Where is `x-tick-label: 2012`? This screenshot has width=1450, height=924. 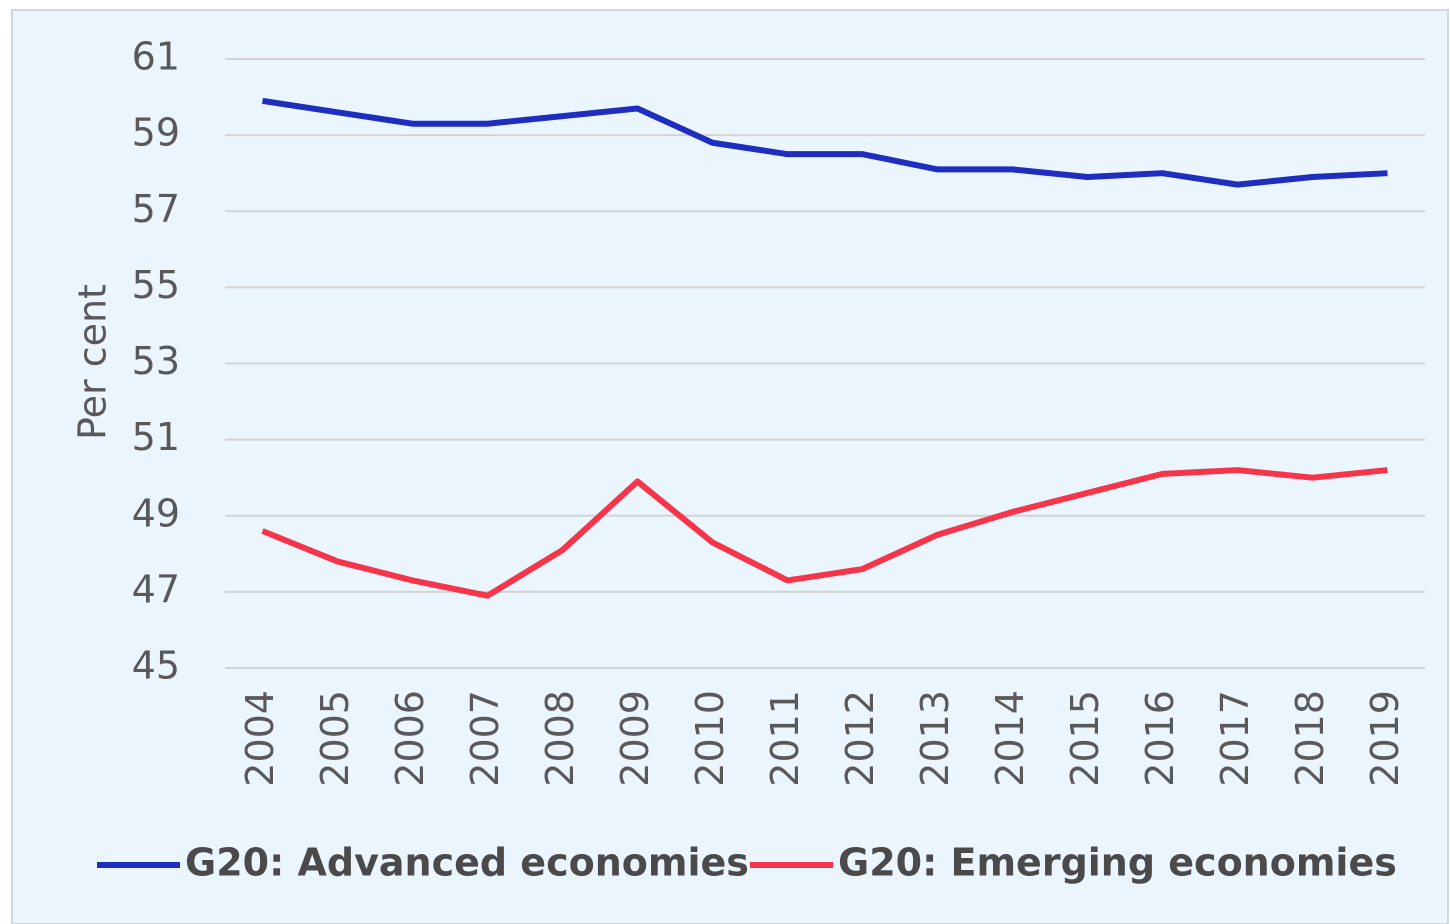 x-tick-label: 2012 is located at coordinates (860, 738).